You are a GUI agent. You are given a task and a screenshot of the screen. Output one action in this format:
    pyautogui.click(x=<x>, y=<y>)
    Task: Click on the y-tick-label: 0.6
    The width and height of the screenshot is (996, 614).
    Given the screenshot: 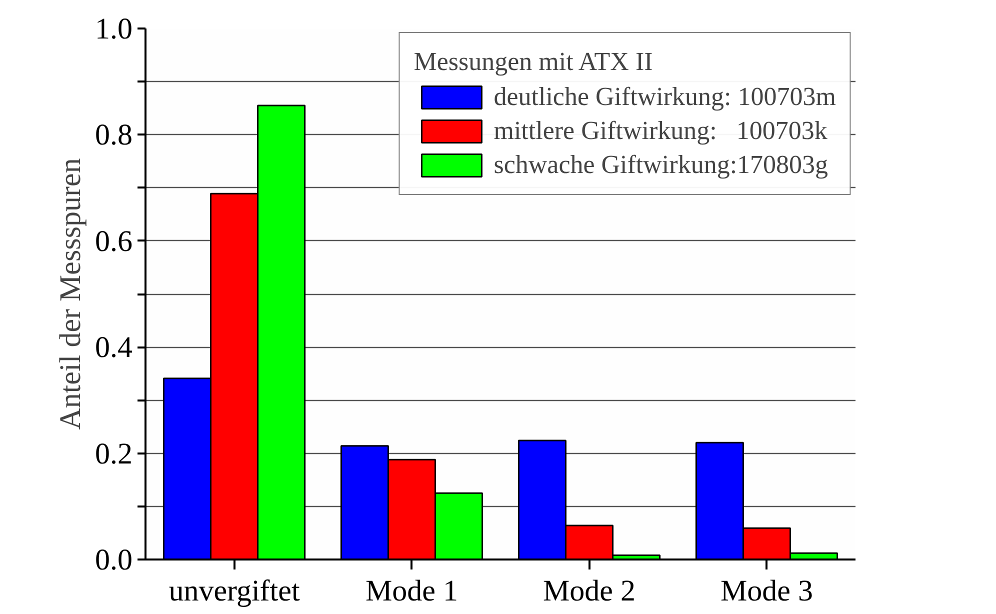 What is the action you would take?
    pyautogui.click(x=113, y=241)
    